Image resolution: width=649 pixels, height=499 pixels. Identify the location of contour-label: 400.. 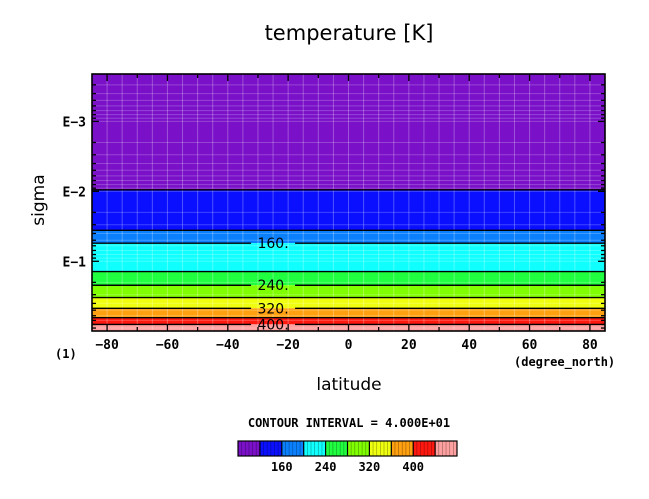
(272, 325).